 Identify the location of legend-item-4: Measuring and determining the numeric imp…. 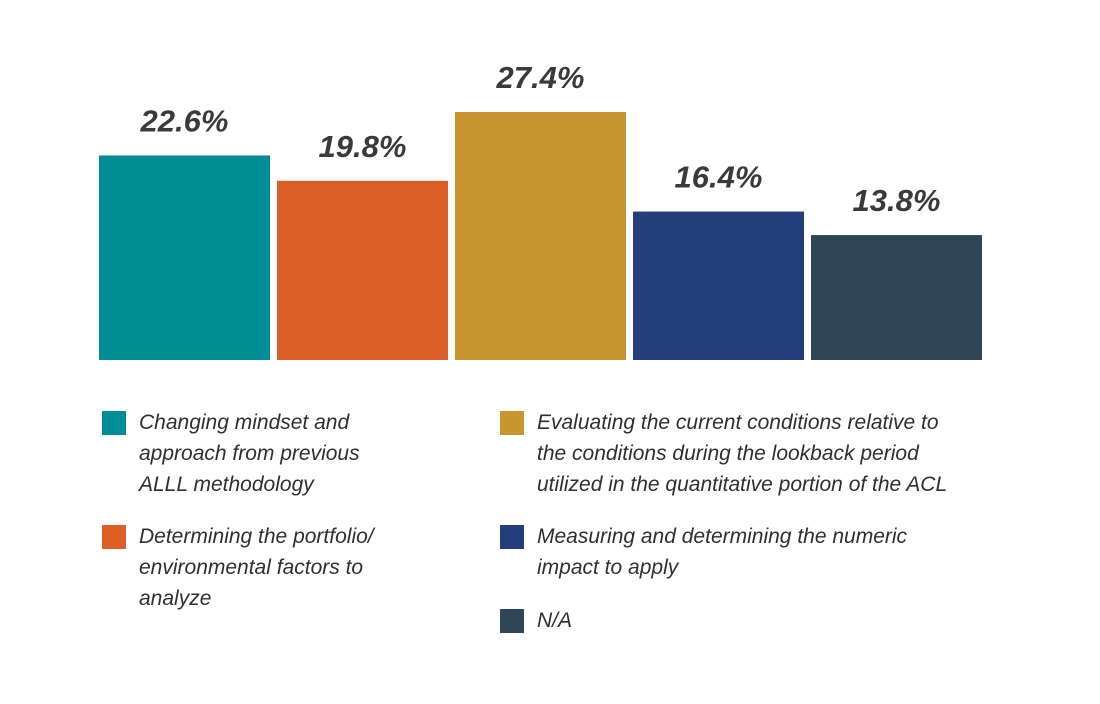
(703, 553).